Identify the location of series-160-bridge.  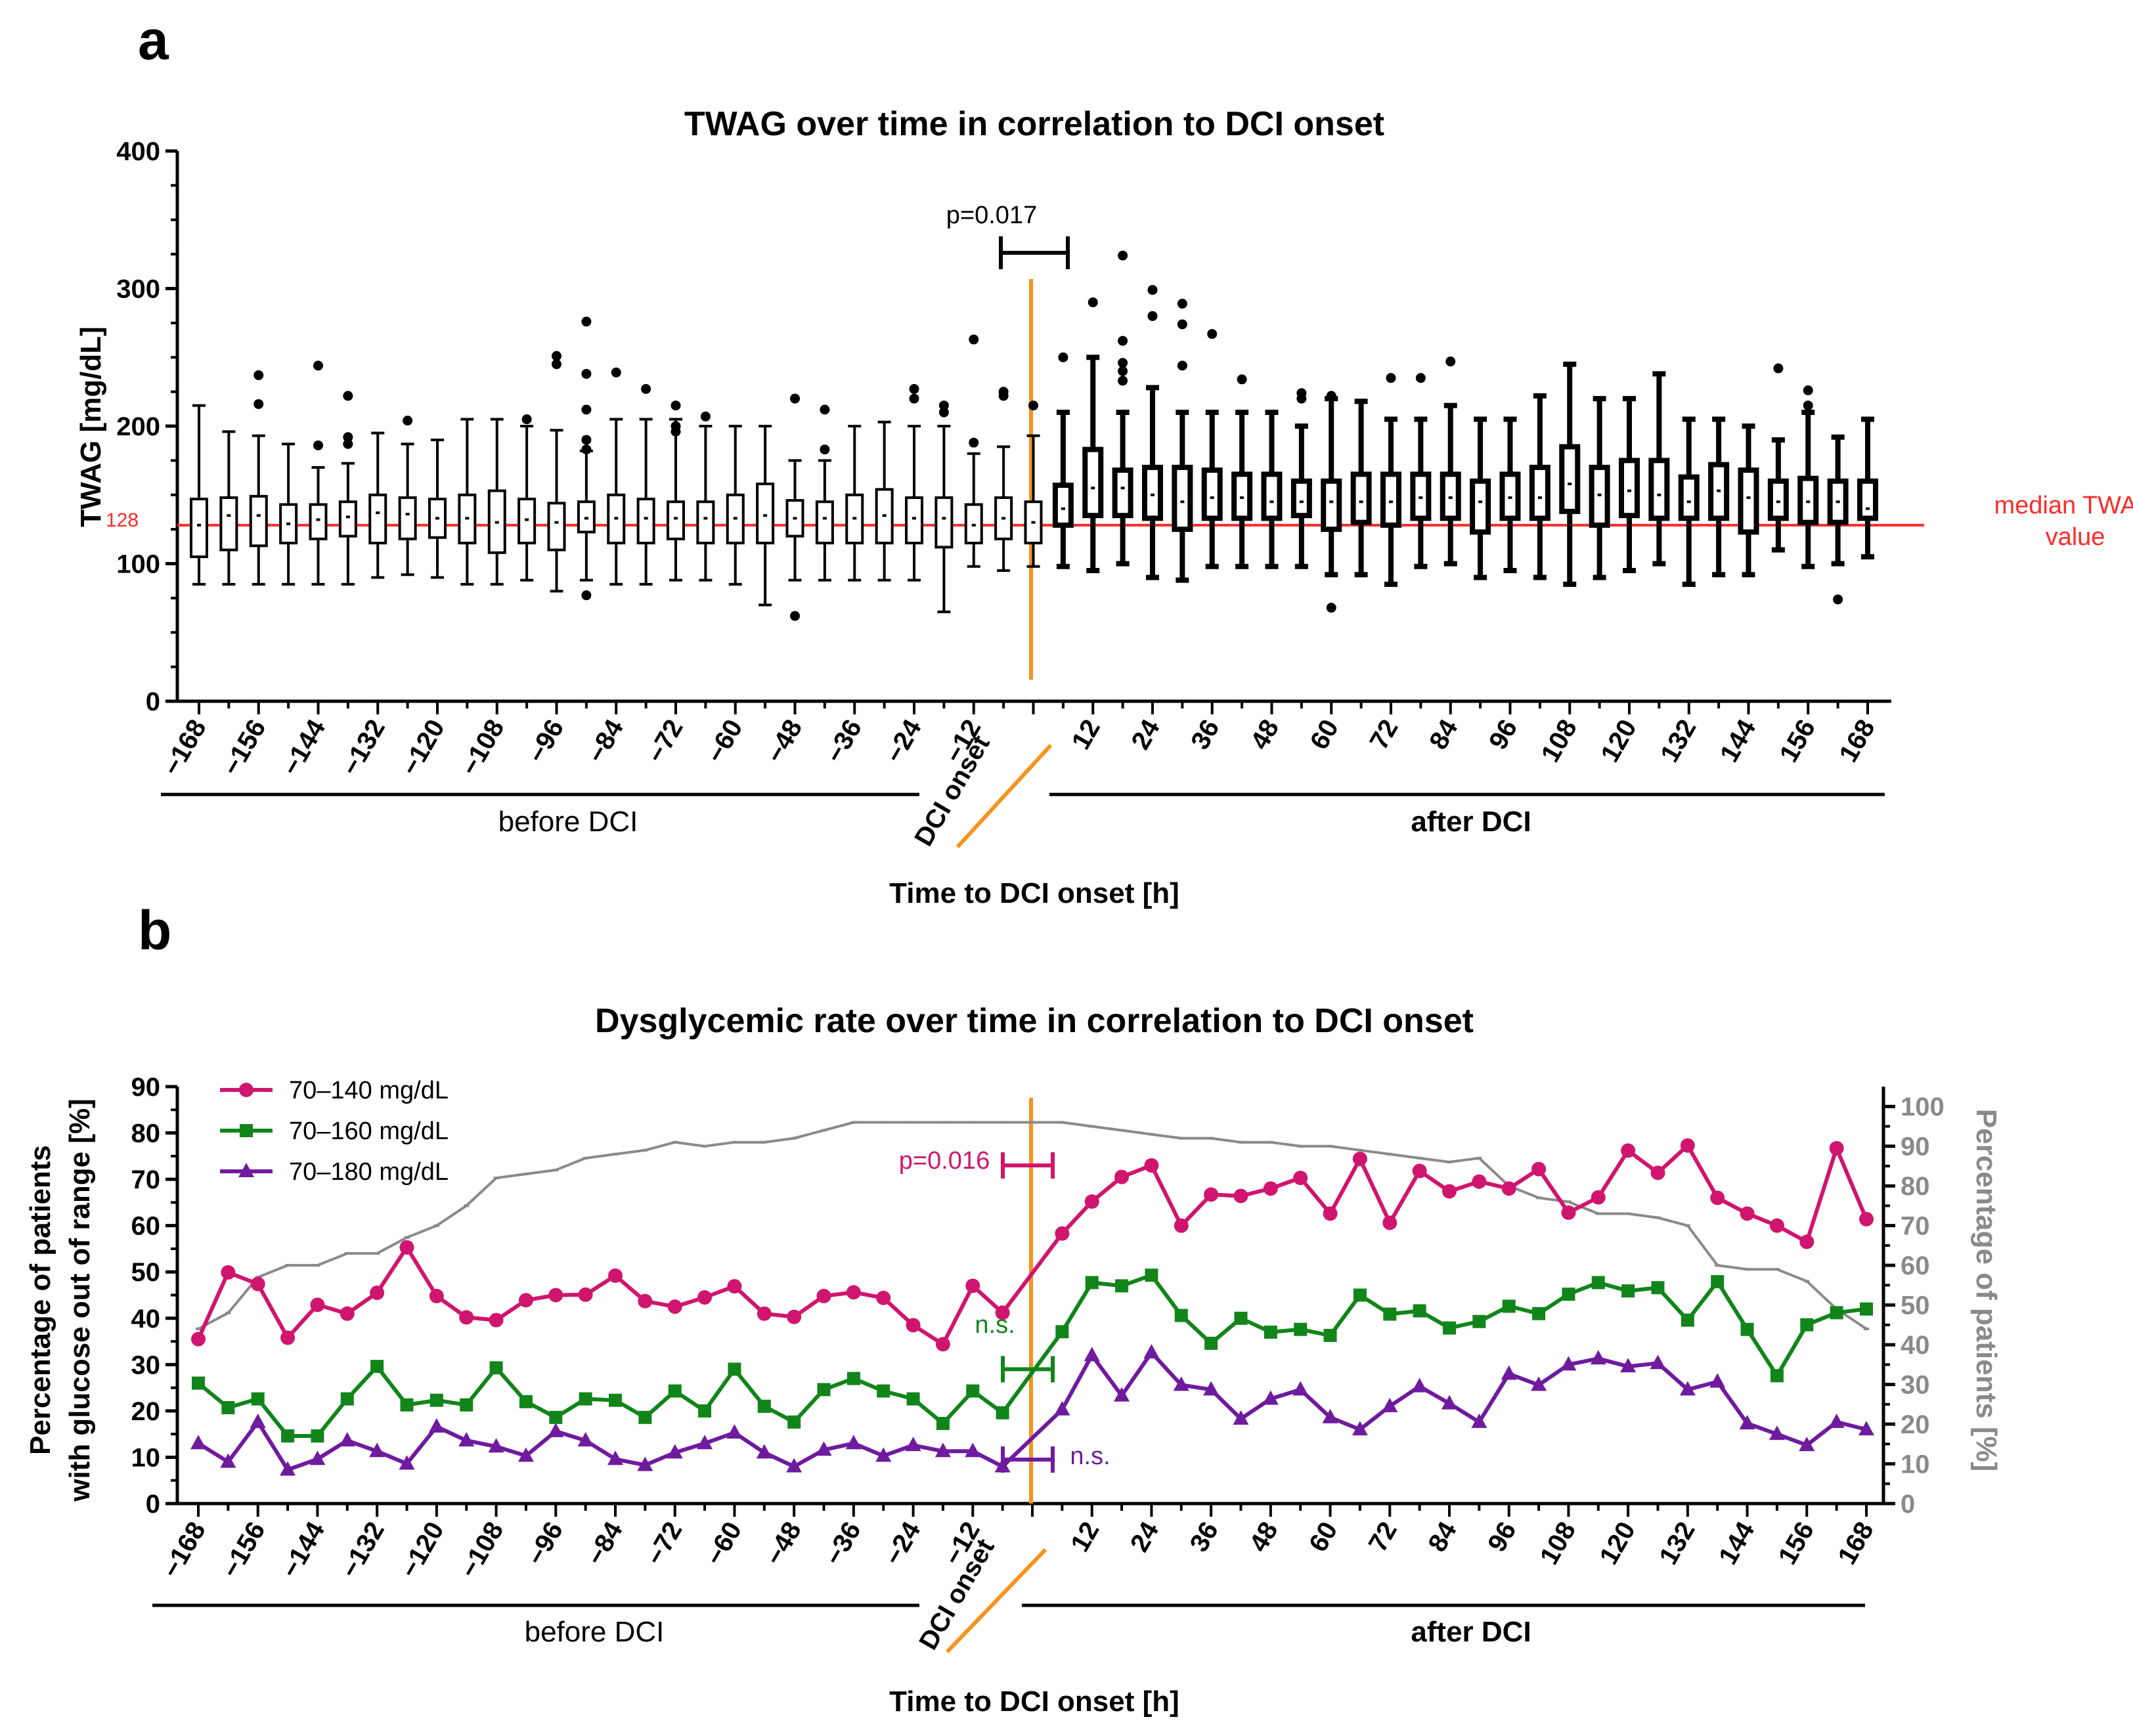
(1032, 1372).